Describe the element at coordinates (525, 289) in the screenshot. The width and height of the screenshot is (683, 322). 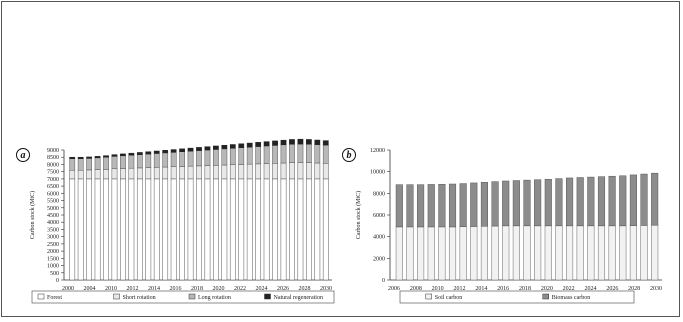
I see `panel-1-xtick-label-6: 2018` at that location.